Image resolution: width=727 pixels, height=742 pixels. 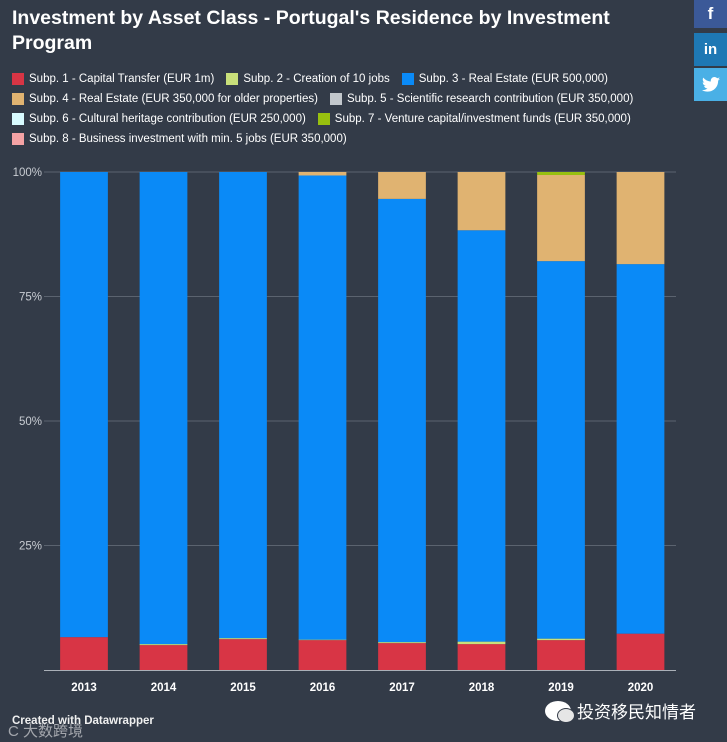 I want to click on wechat-icon, so click(x=560, y=711).